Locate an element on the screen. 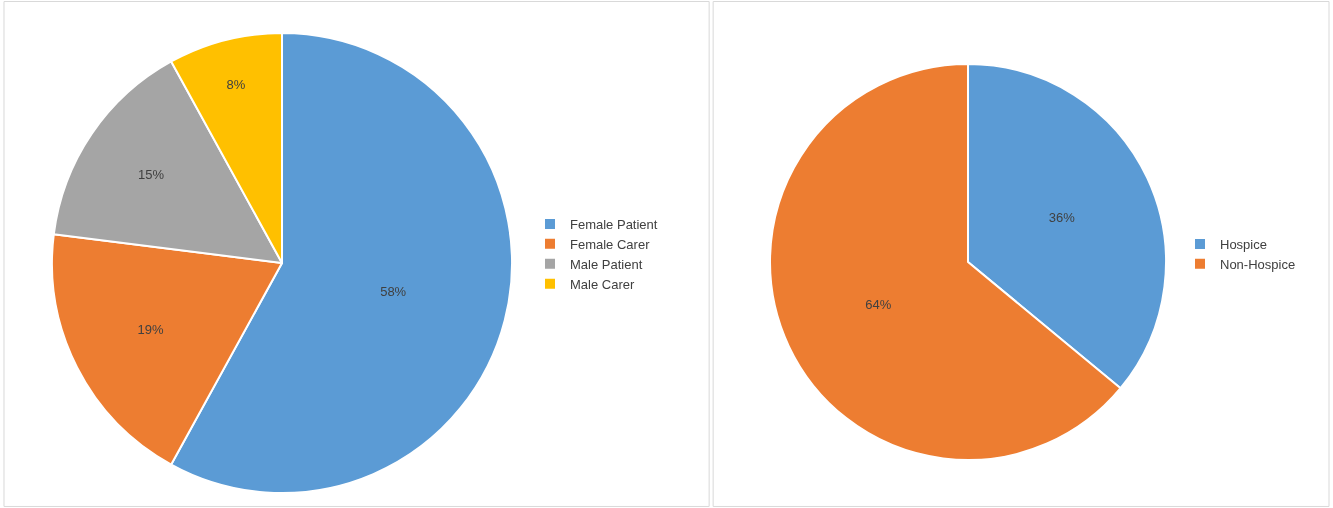 The height and width of the screenshot is (508, 1333). legend-label: Male Patient is located at coordinates (606, 264).